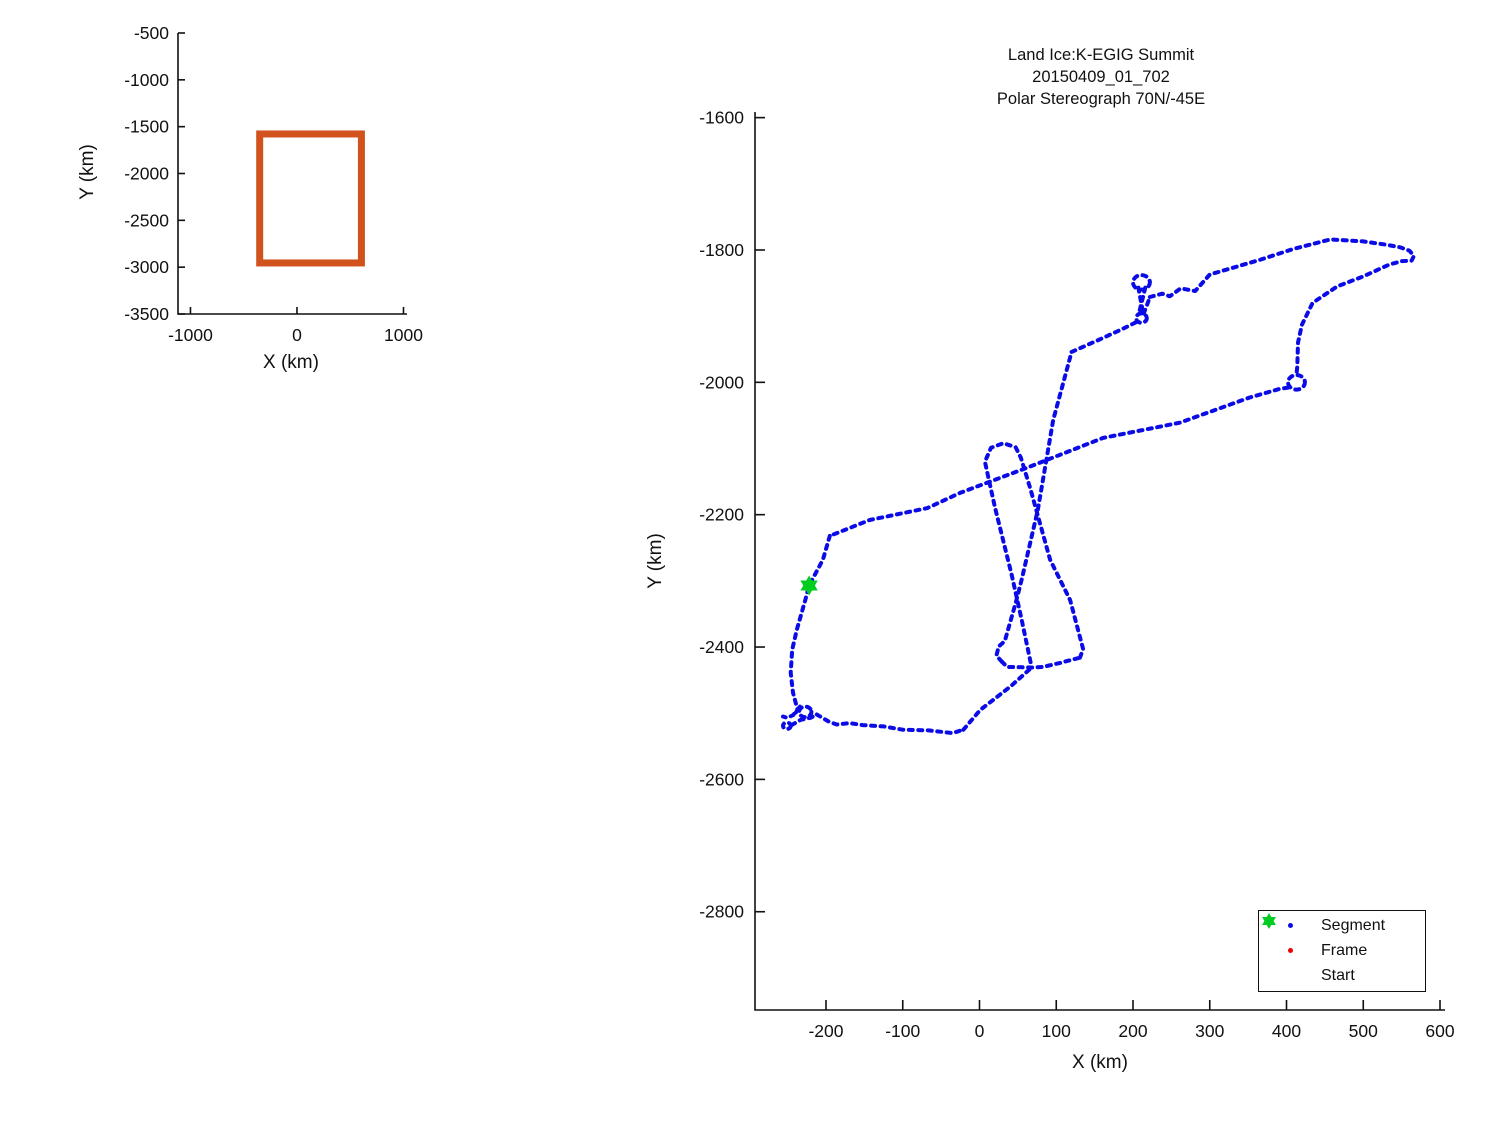 The width and height of the screenshot is (1500, 1125). What do you see at coordinates (721, 647) in the screenshot?
I see `svg-text: -2400` at bounding box center [721, 647].